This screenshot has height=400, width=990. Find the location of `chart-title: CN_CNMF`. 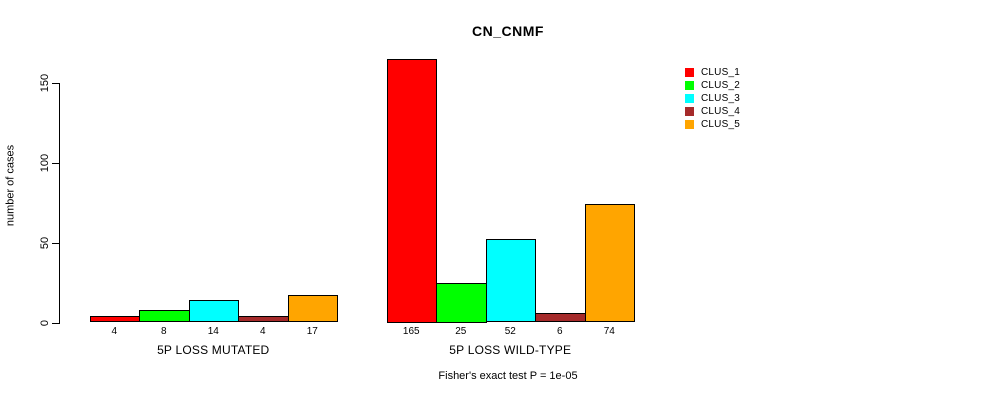

chart-title: CN_CNMF is located at coordinates (508, 31).